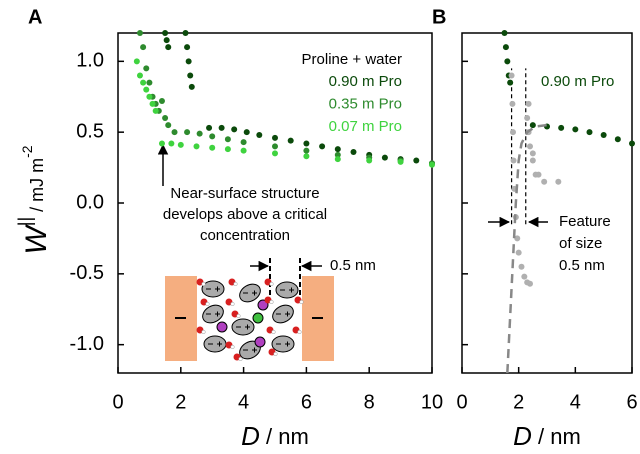 The height and width of the screenshot is (454, 640). Describe the element at coordinates (27, 151) in the screenshot. I see `y-label-sup: -2` at that location.